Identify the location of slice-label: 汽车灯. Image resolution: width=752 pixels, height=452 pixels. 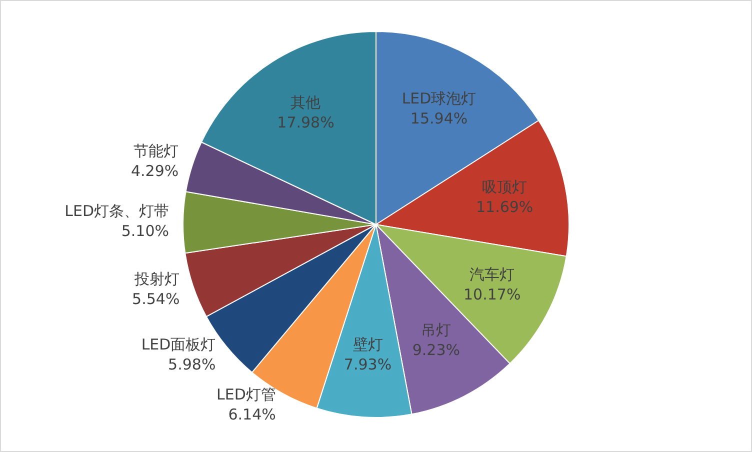
(492, 275).